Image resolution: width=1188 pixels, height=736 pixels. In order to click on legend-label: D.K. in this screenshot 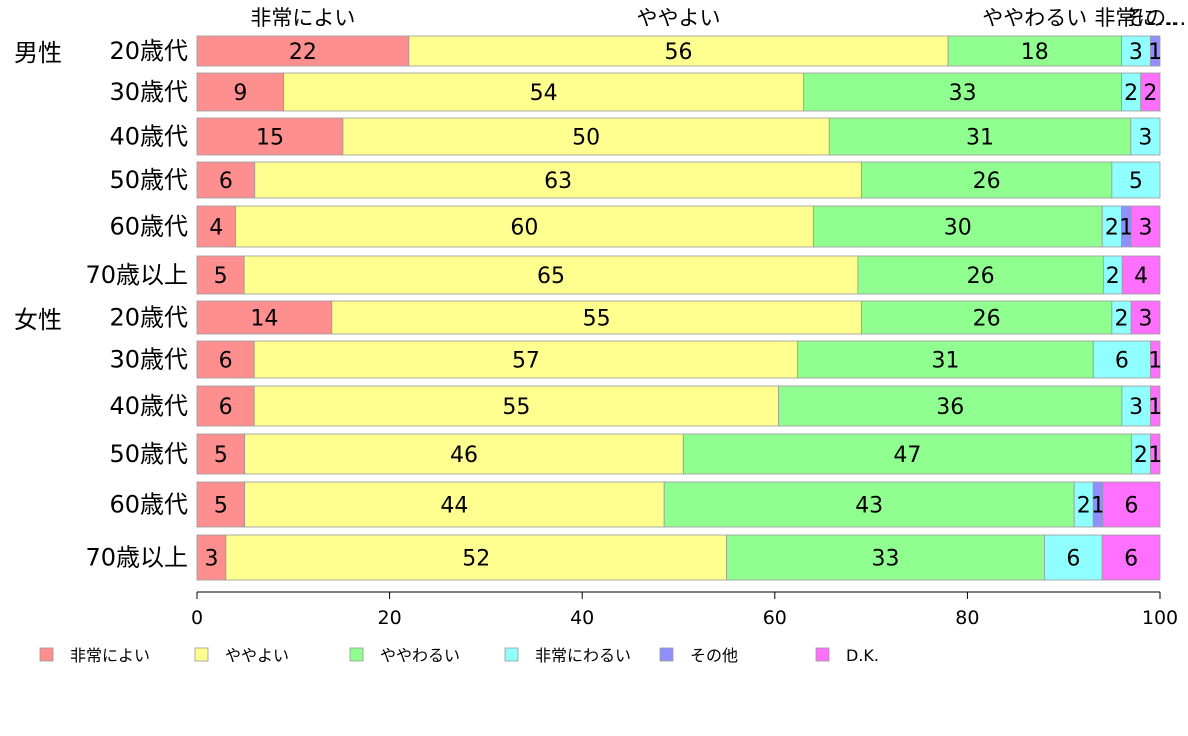, I will do `click(862, 655)`.